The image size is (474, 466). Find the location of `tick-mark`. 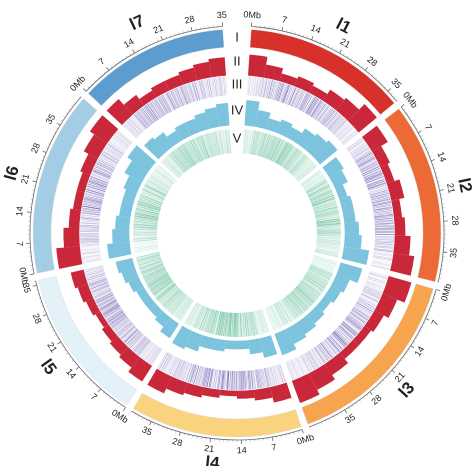

tick-mark is located at coordinates (34, 181).